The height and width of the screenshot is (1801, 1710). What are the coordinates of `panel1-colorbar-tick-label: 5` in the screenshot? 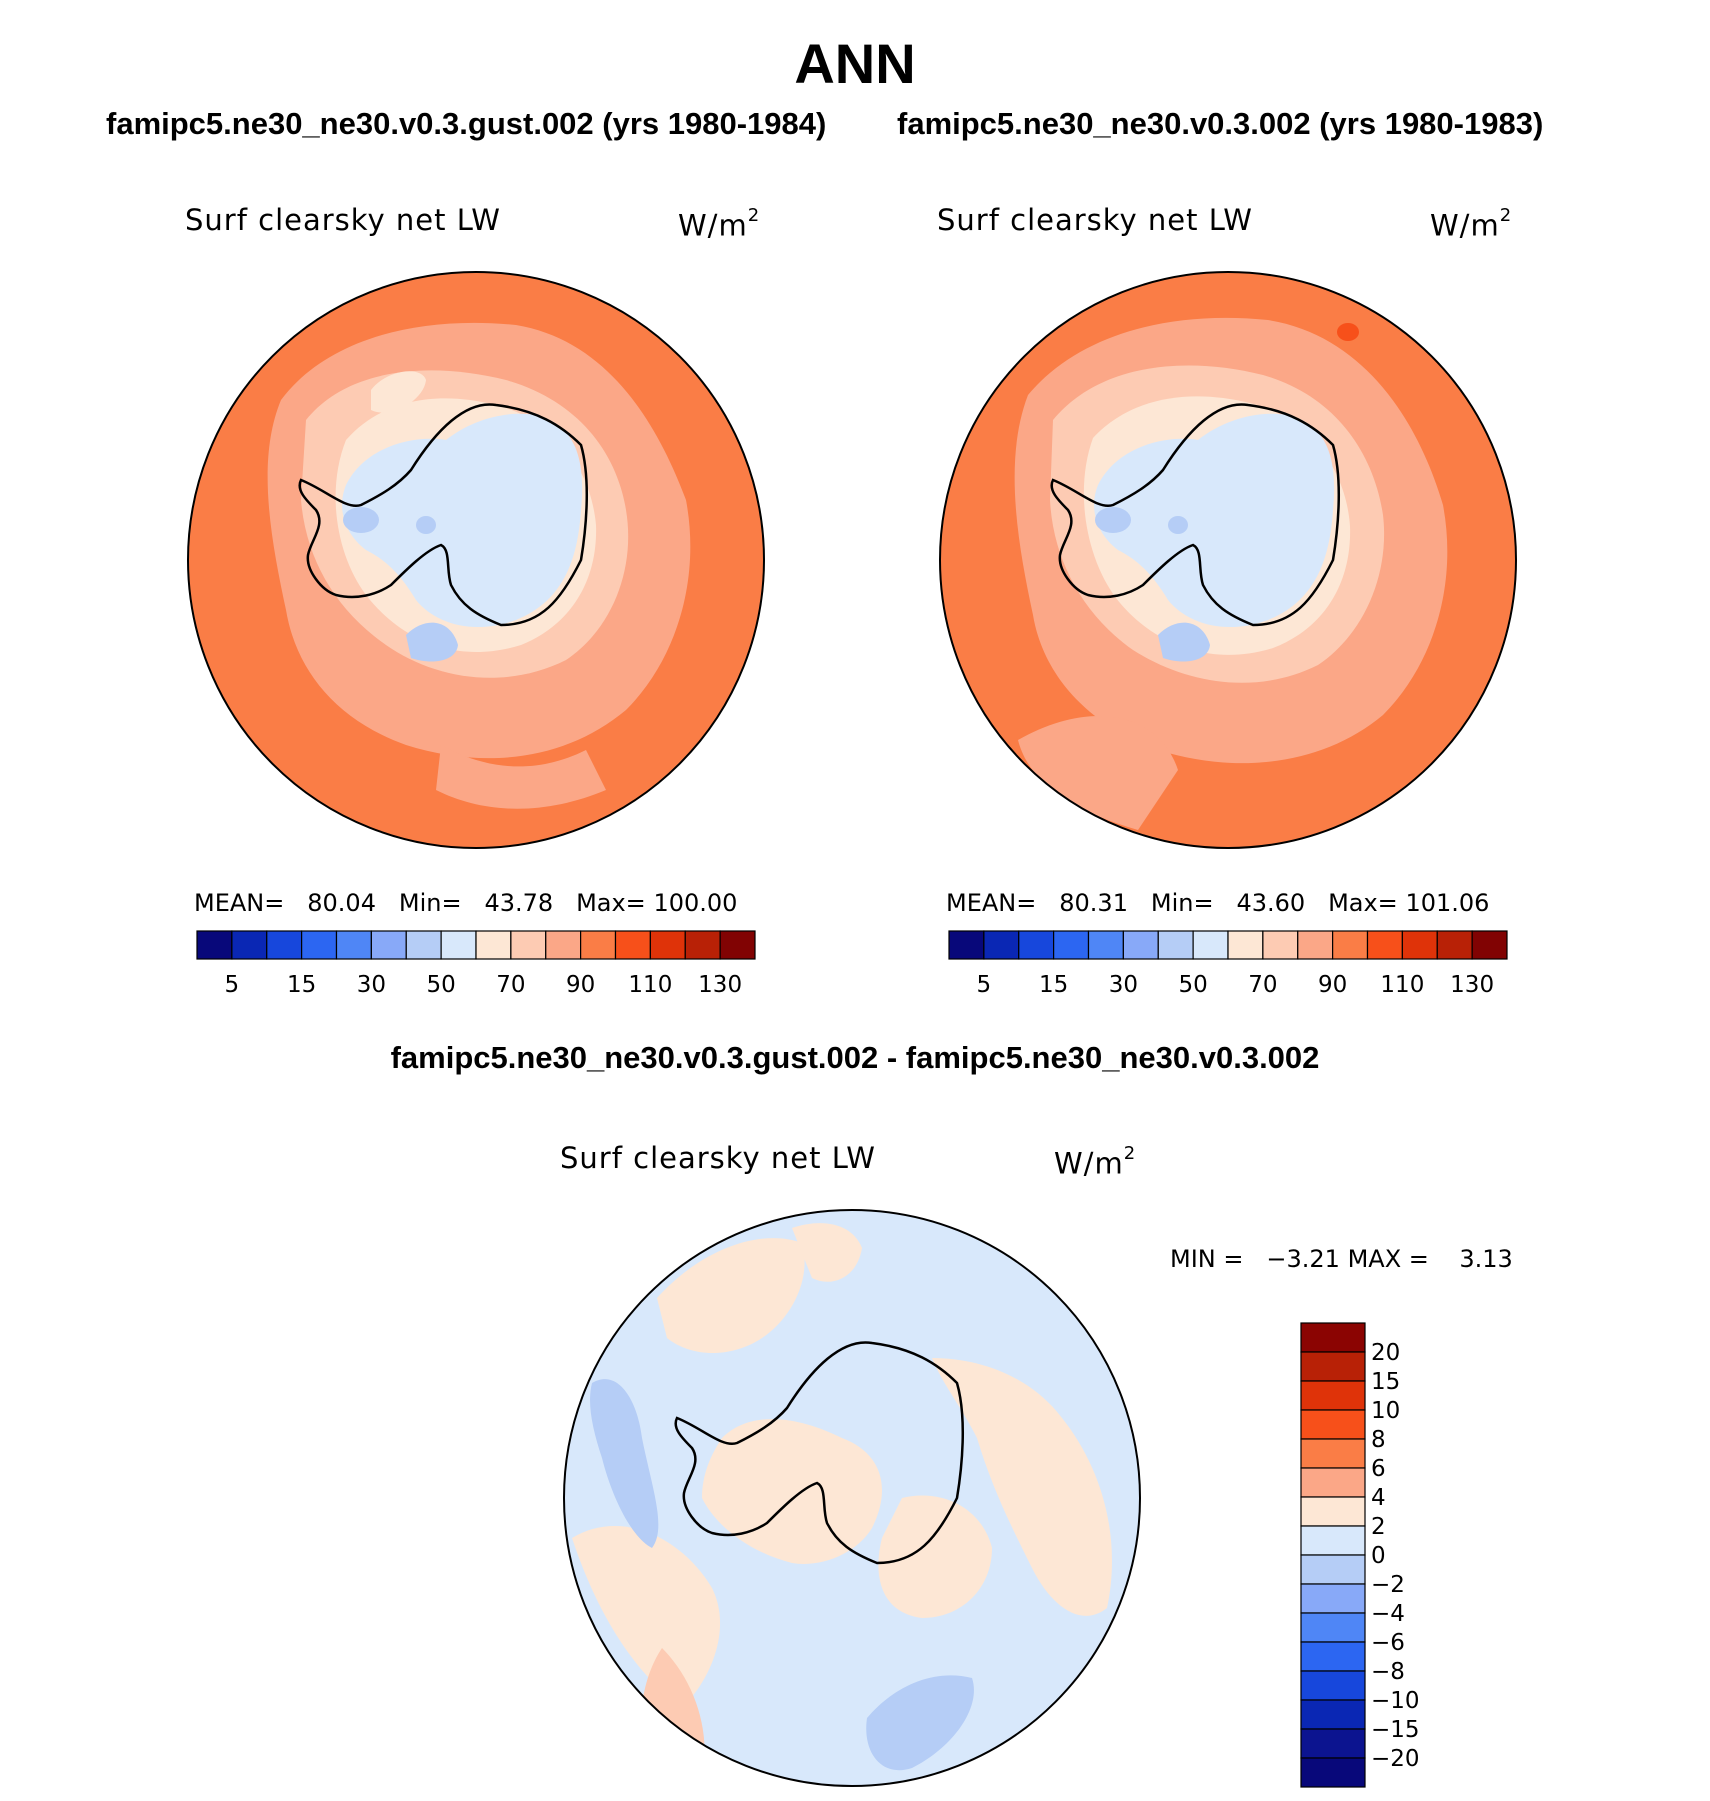 It's located at (232, 985).